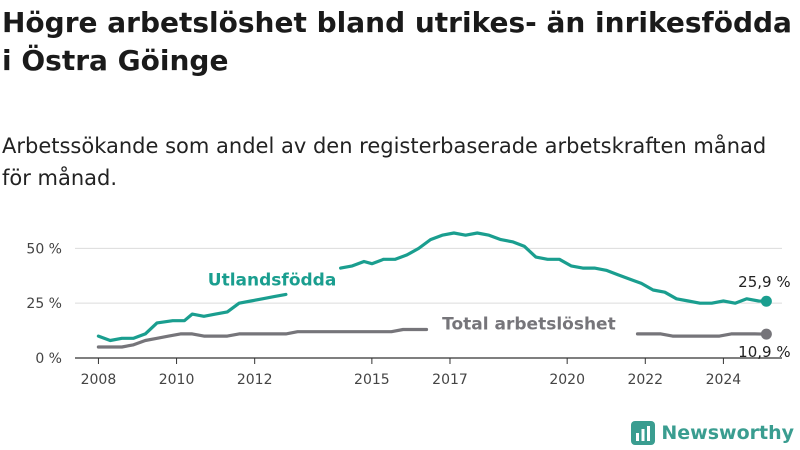 The height and width of the screenshot is (450, 800). Describe the element at coordinates (764, 282) in the screenshot. I see `end-value-label: 25,9 %` at that location.